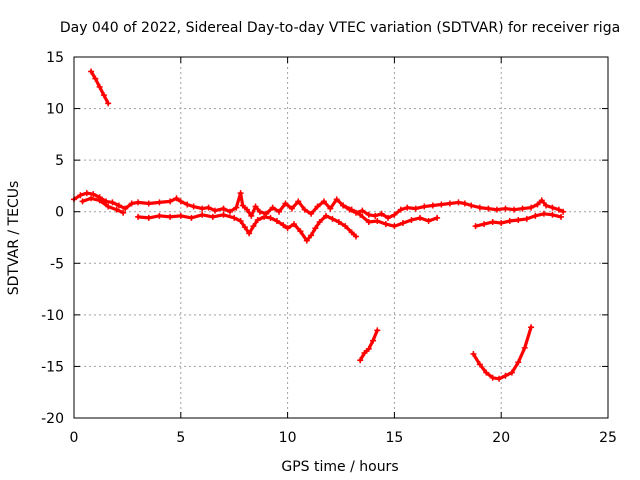 Image resolution: width=640 pixels, height=480 pixels. Describe the element at coordinates (14, 238) in the screenshot. I see `y-axis-label: SDTVAR / TECUs` at that location.